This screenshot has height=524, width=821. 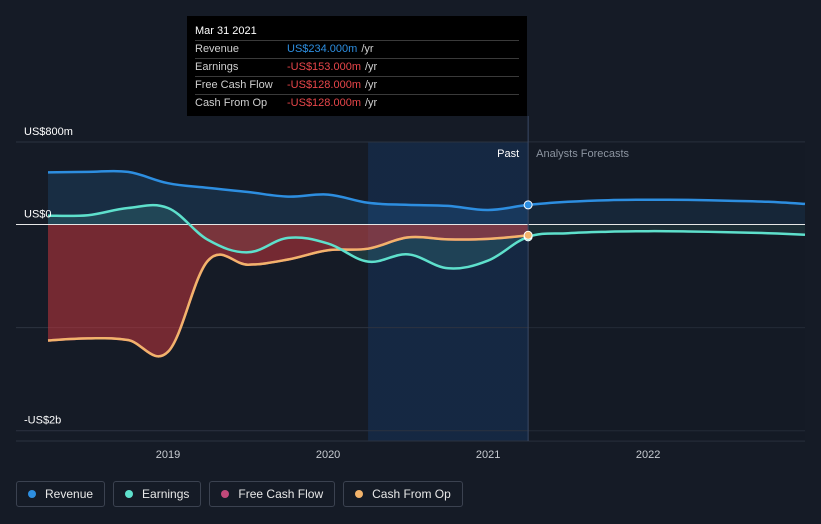 I want to click on legend-label: Free Cash Flow, so click(x=281, y=494).